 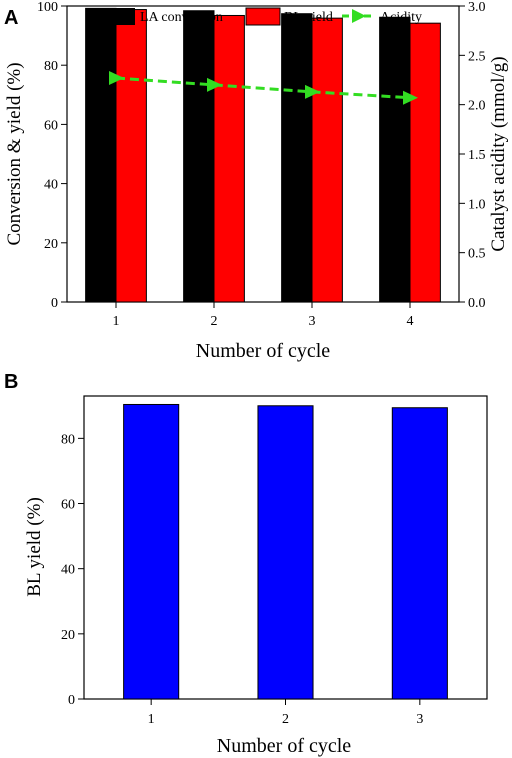 I want to click on y2-tick-label-1.5: 1.5, so click(x=477, y=155).